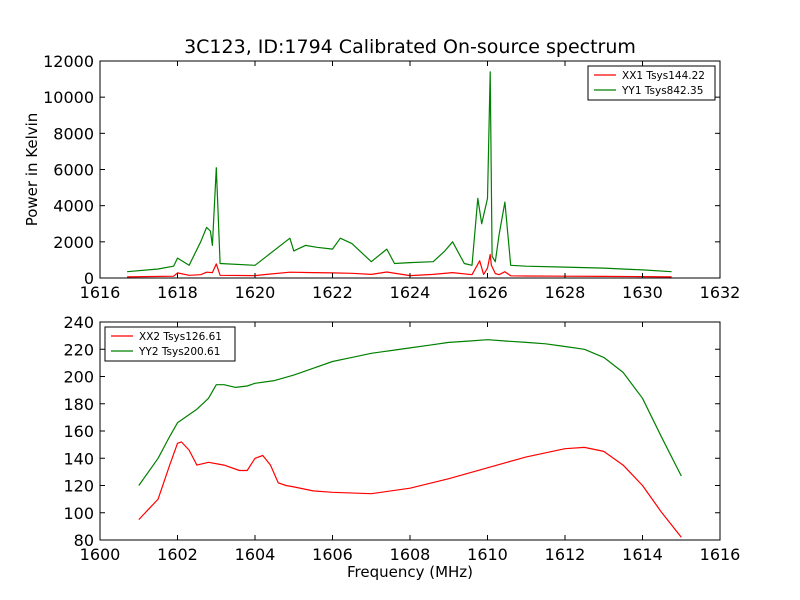  What do you see at coordinates (68, 61) in the screenshot?
I see `y-tick-label: 12000` at bounding box center [68, 61].